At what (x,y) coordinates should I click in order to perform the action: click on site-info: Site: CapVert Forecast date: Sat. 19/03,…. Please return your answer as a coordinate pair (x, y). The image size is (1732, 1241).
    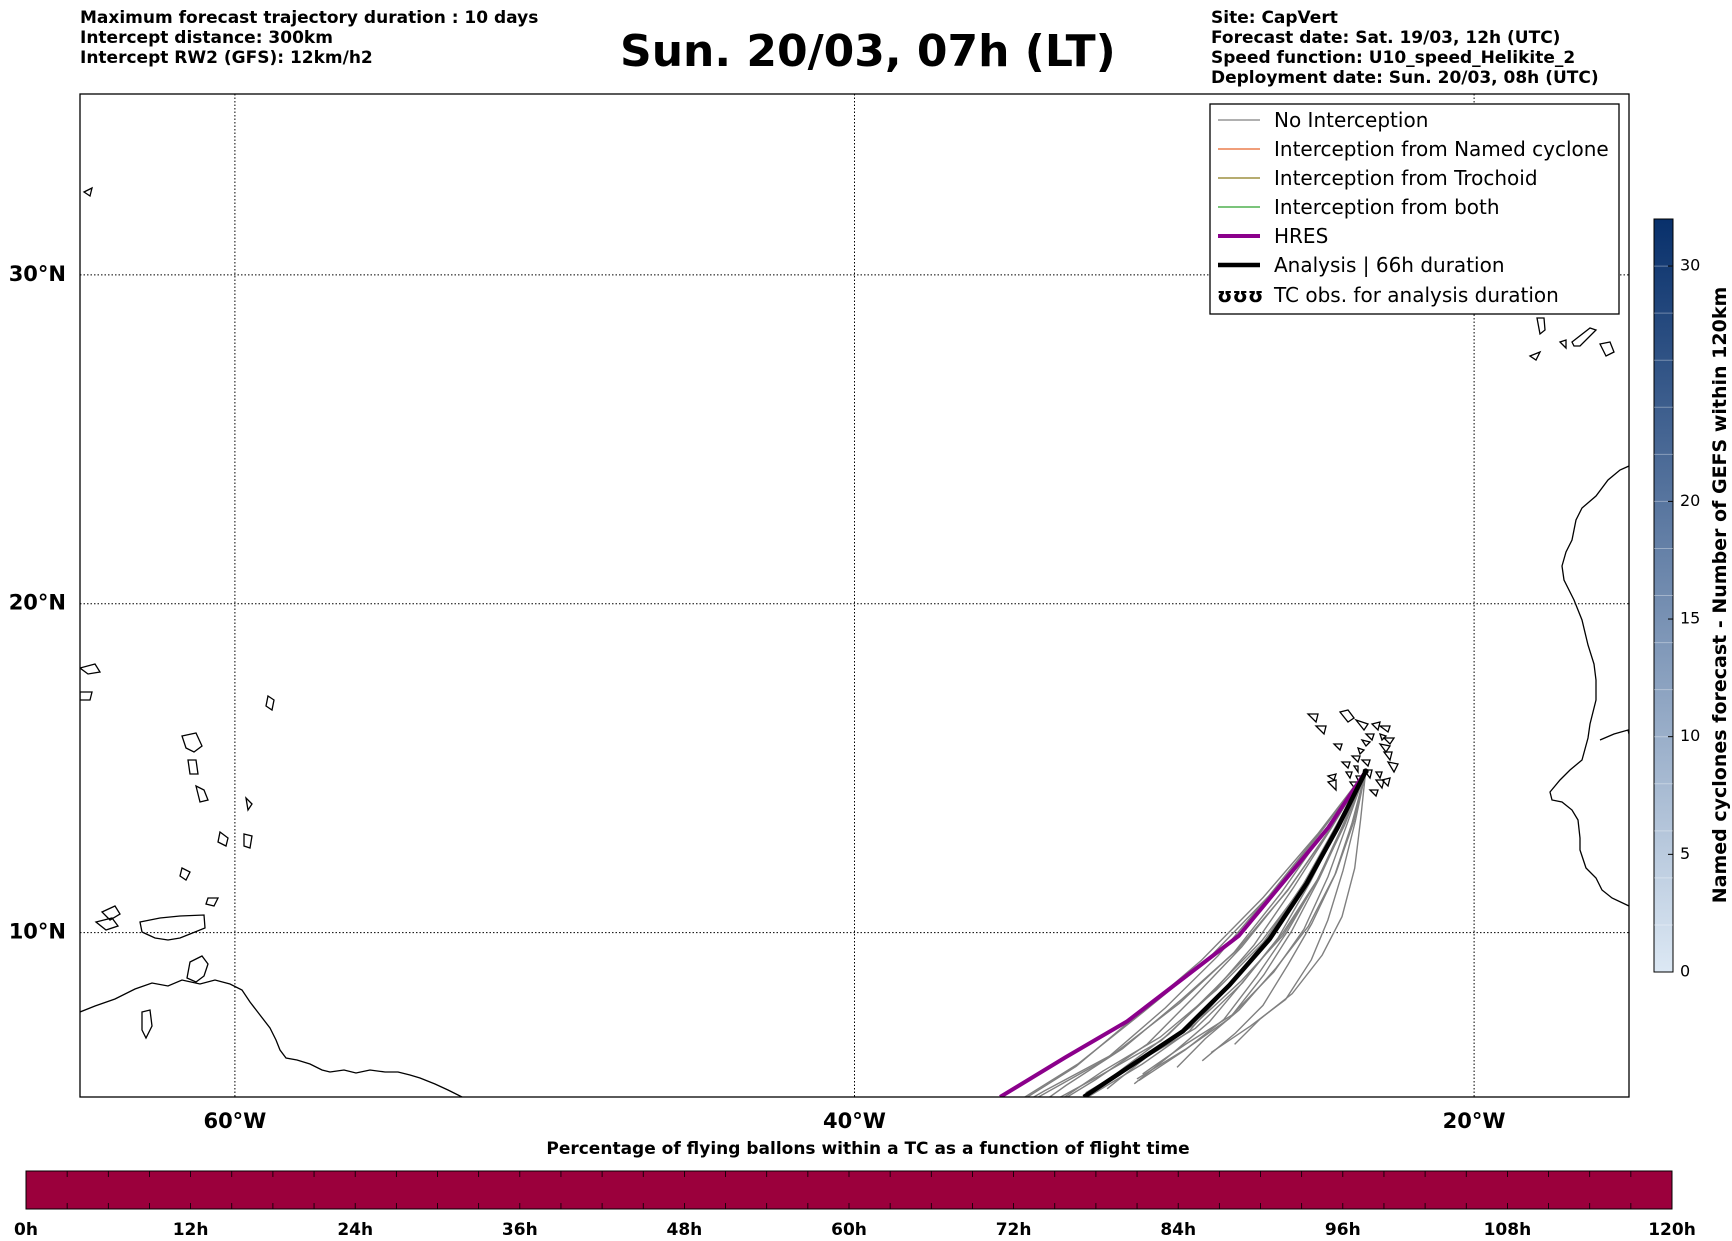
    Looking at the image, I should click on (1405, 48).